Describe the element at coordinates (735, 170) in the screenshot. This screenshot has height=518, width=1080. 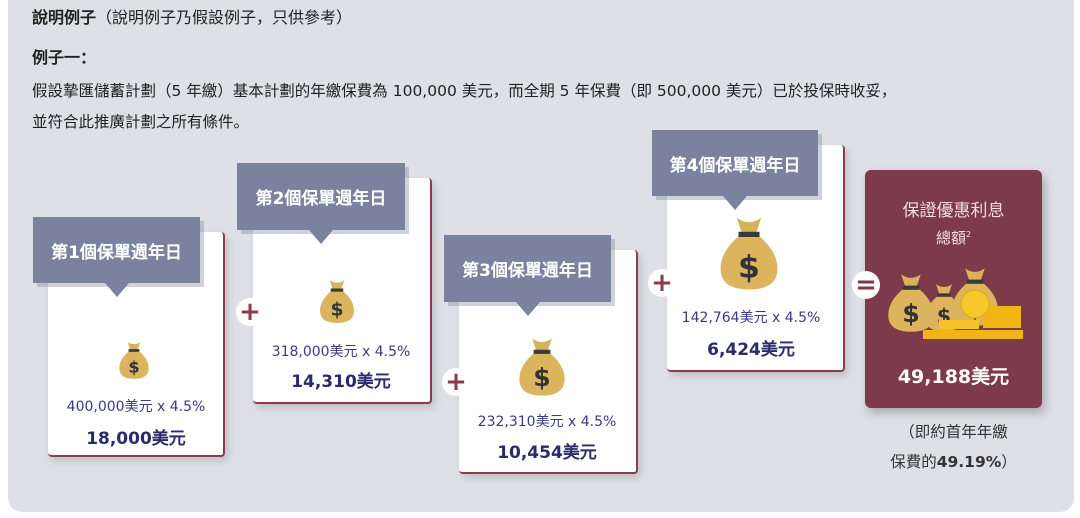
I see `card-4-label: 第4個保單週年日` at that location.